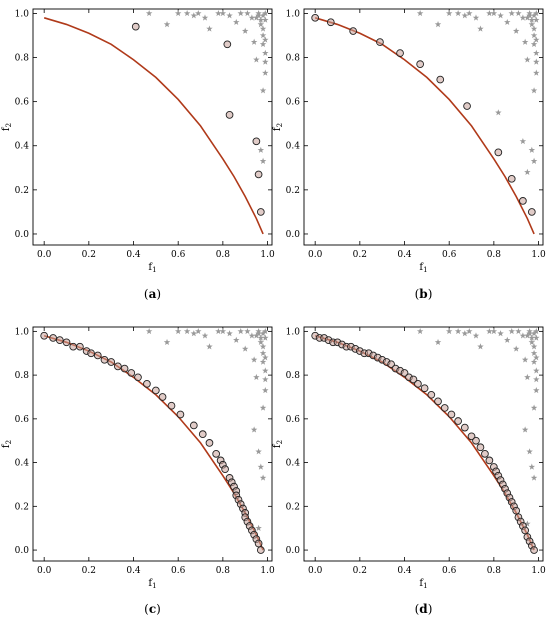 Image resolution: width=550 pixels, height=622 pixels. I want to click on pareto-front-curve, so click(424, 442).